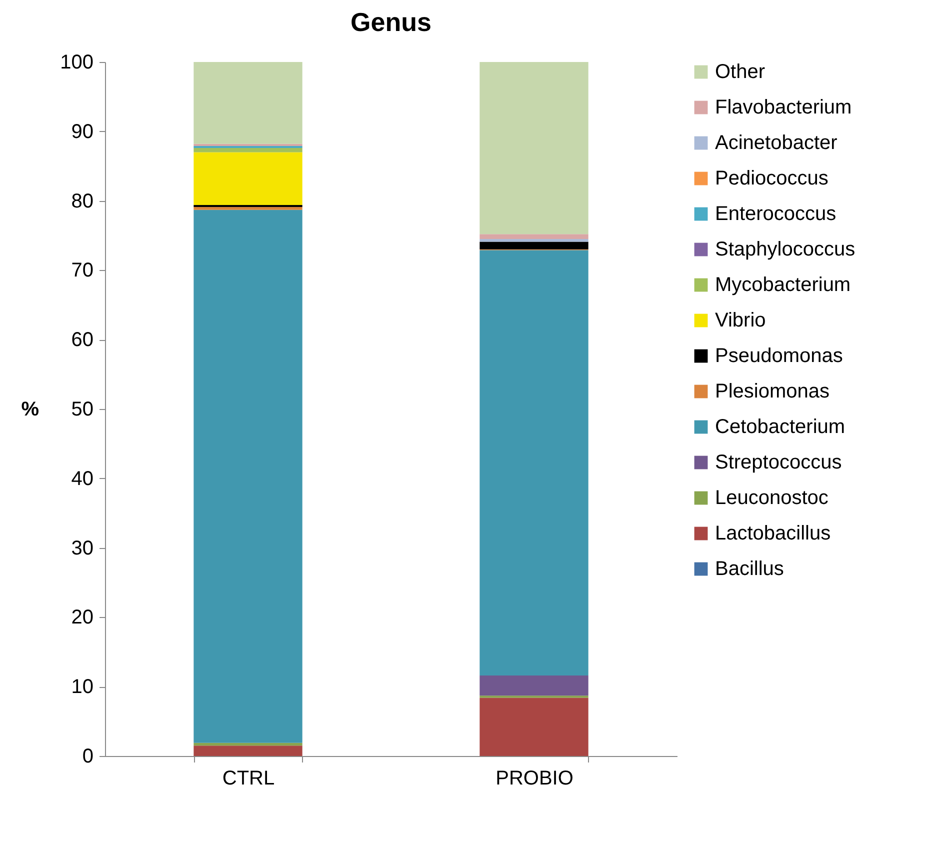  What do you see at coordinates (776, 143) in the screenshot?
I see `legend-label: Acinetobacter` at bounding box center [776, 143].